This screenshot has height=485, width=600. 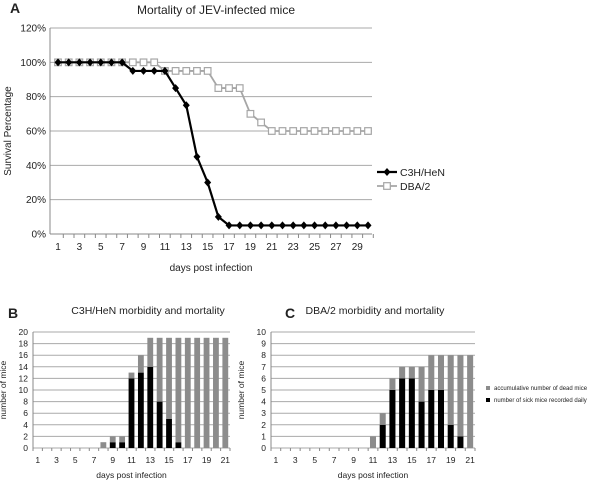 I want to click on y-tick-label: 9, so click(x=263, y=344).